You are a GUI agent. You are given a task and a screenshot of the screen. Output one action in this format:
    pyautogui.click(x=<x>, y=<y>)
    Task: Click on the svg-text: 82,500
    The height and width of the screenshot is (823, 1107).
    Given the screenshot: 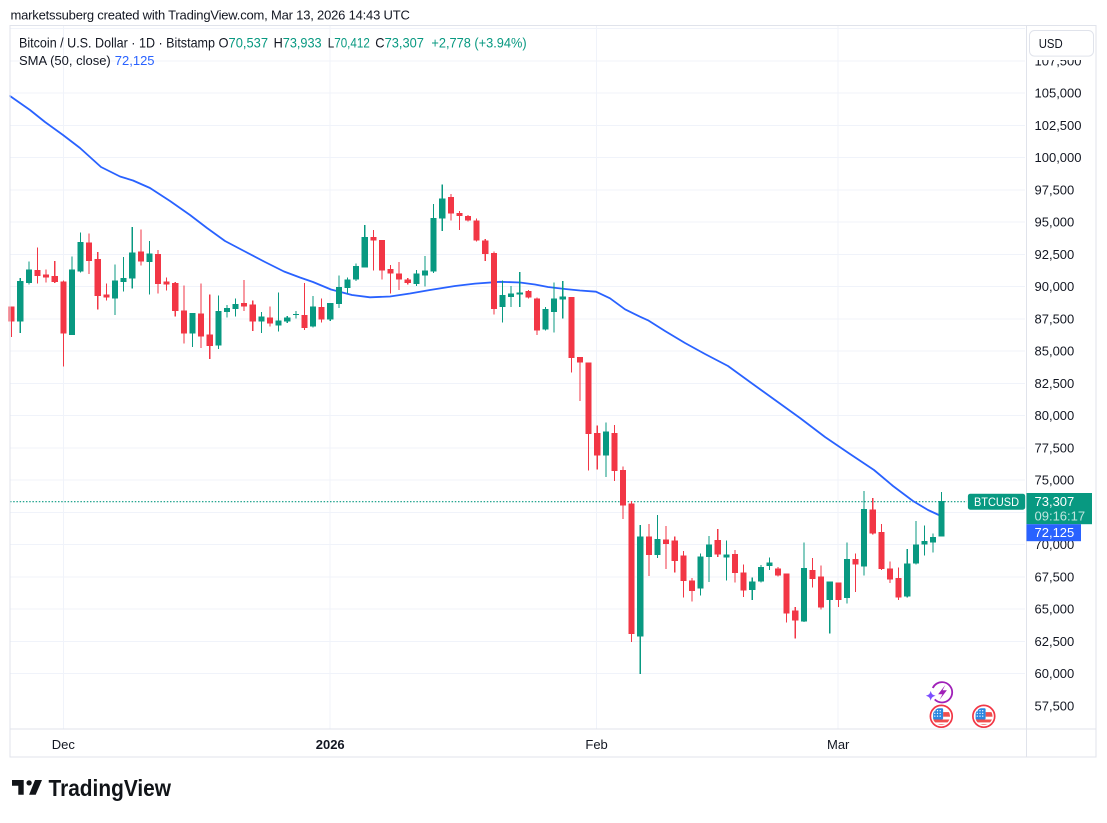 What is the action you would take?
    pyautogui.click(x=1055, y=383)
    